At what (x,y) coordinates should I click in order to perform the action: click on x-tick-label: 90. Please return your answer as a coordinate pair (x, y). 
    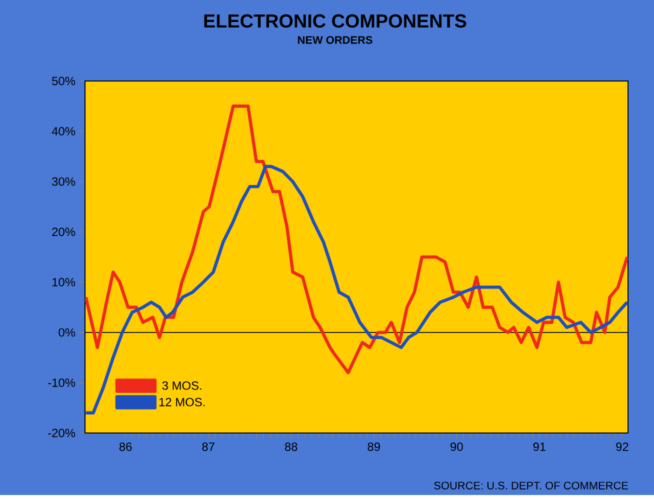
    Looking at the image, I should click on (456, 446).